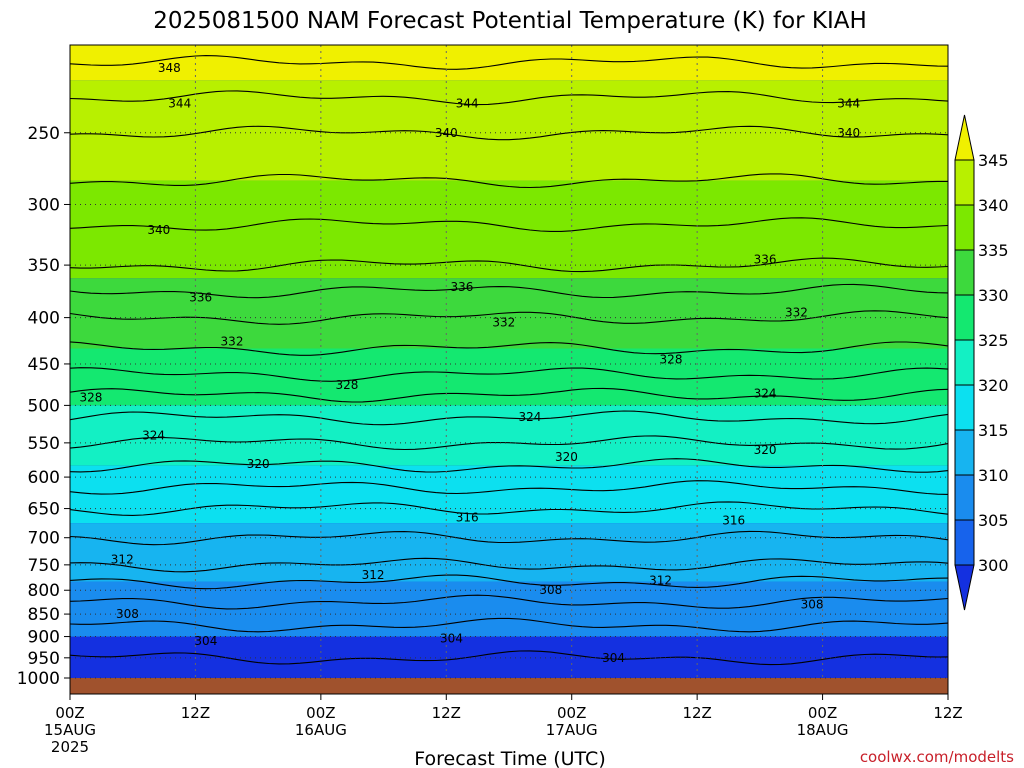 This screenshot has height=768, width=1024. Describe the element at coordinates (509, 758) in the screenshot. I see `x-axis-label: Forecast Time (UTC)` at that location.